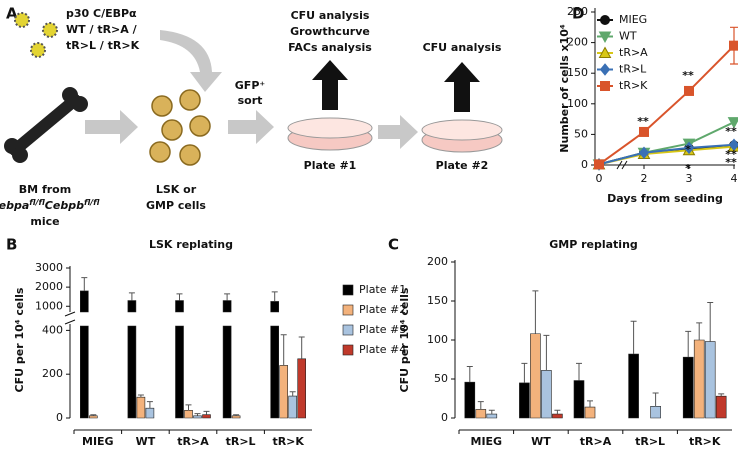 The image size is (738, 460). What do you see at coordinates (45, 189) in the screenshot?
I see `source-label: BM from` at bounding box center [45, 189].